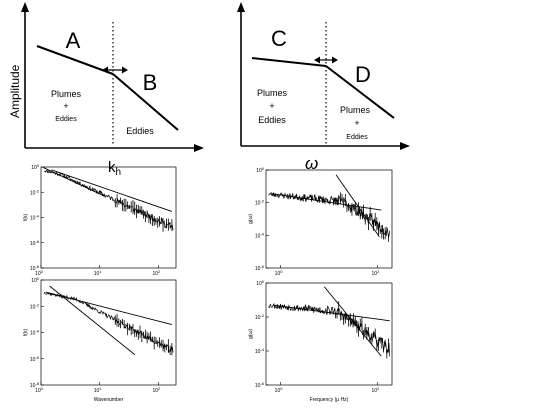 This screenshot has width=554, height=420. I want to click on right-region-line-2: +, so click(356, 123).